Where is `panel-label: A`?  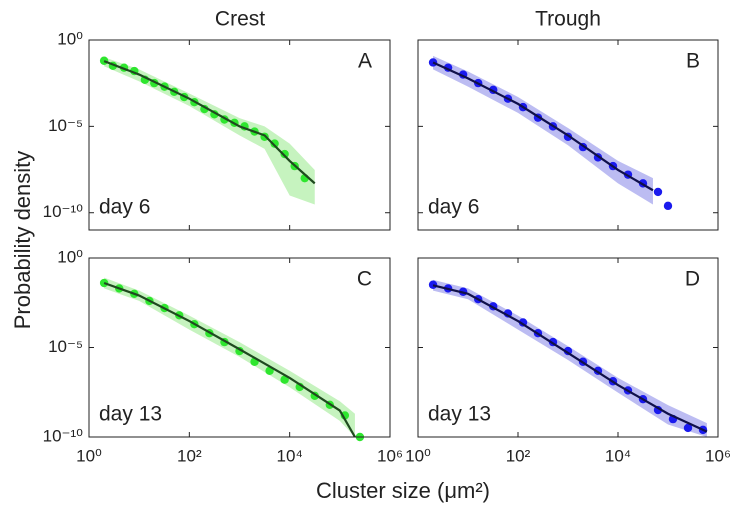
panel-label: A is located at coordinates (365, 61).